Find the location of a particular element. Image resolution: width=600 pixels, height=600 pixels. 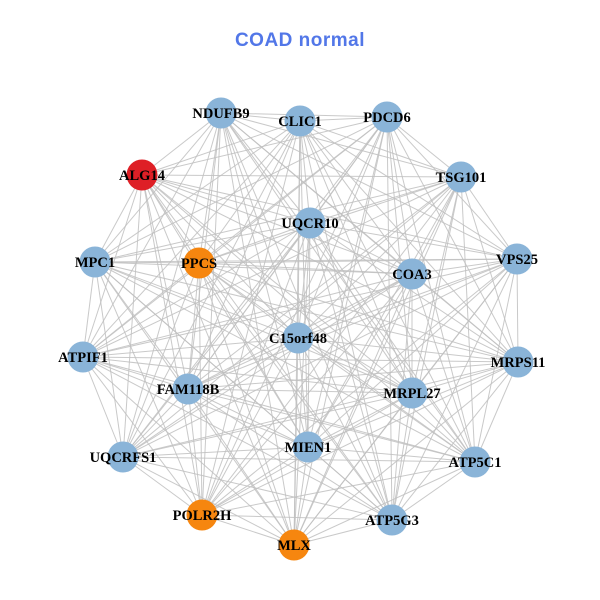

node-label-MRPS11: MRPS11 is located at coordinates (518, 363).